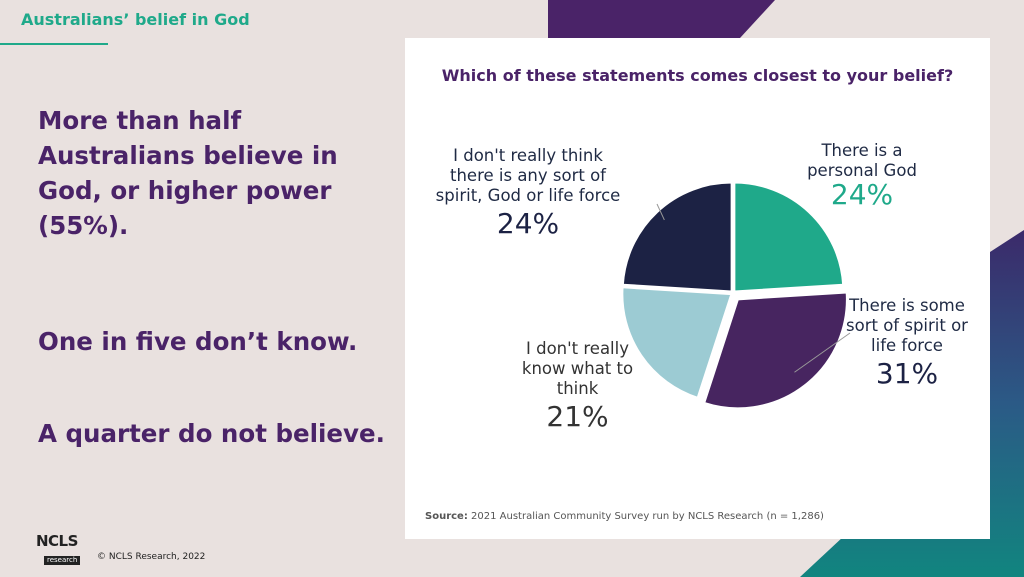 Image resolution: width=1024 pixels, height=577 pixels. What do you see at coordinates (660, 212) in the screenshot?
I see `leader-line-no-belief` at bounding box center [660, 212].